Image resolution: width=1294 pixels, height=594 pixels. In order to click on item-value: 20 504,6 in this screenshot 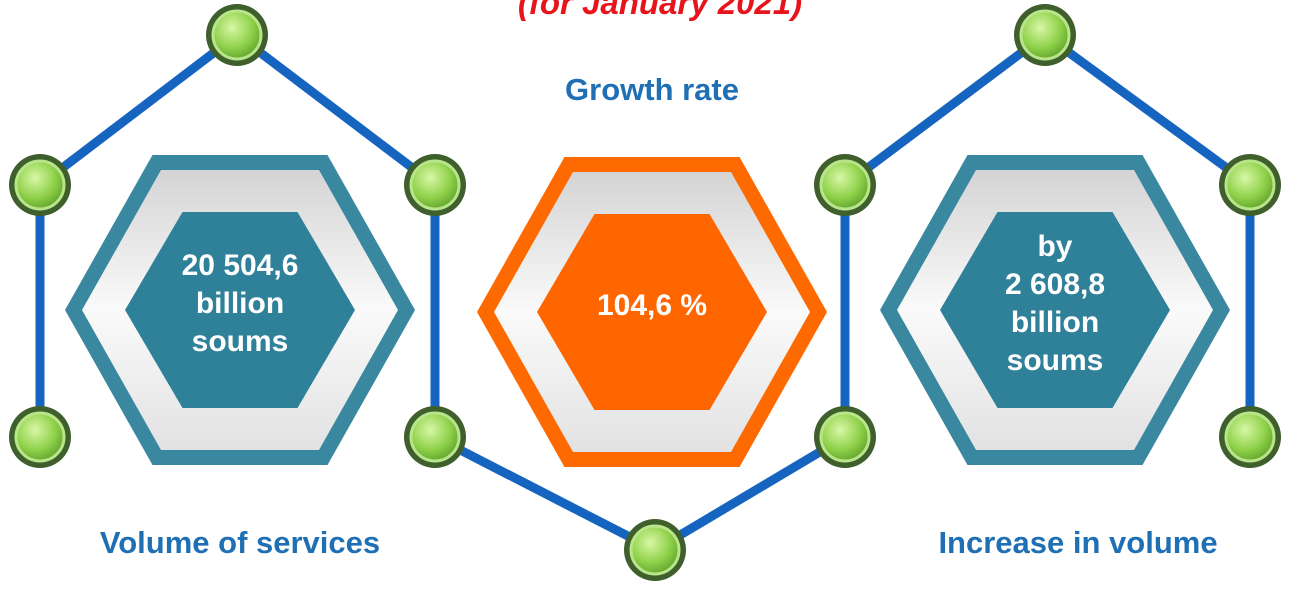, I will do `click(240, 265)`.